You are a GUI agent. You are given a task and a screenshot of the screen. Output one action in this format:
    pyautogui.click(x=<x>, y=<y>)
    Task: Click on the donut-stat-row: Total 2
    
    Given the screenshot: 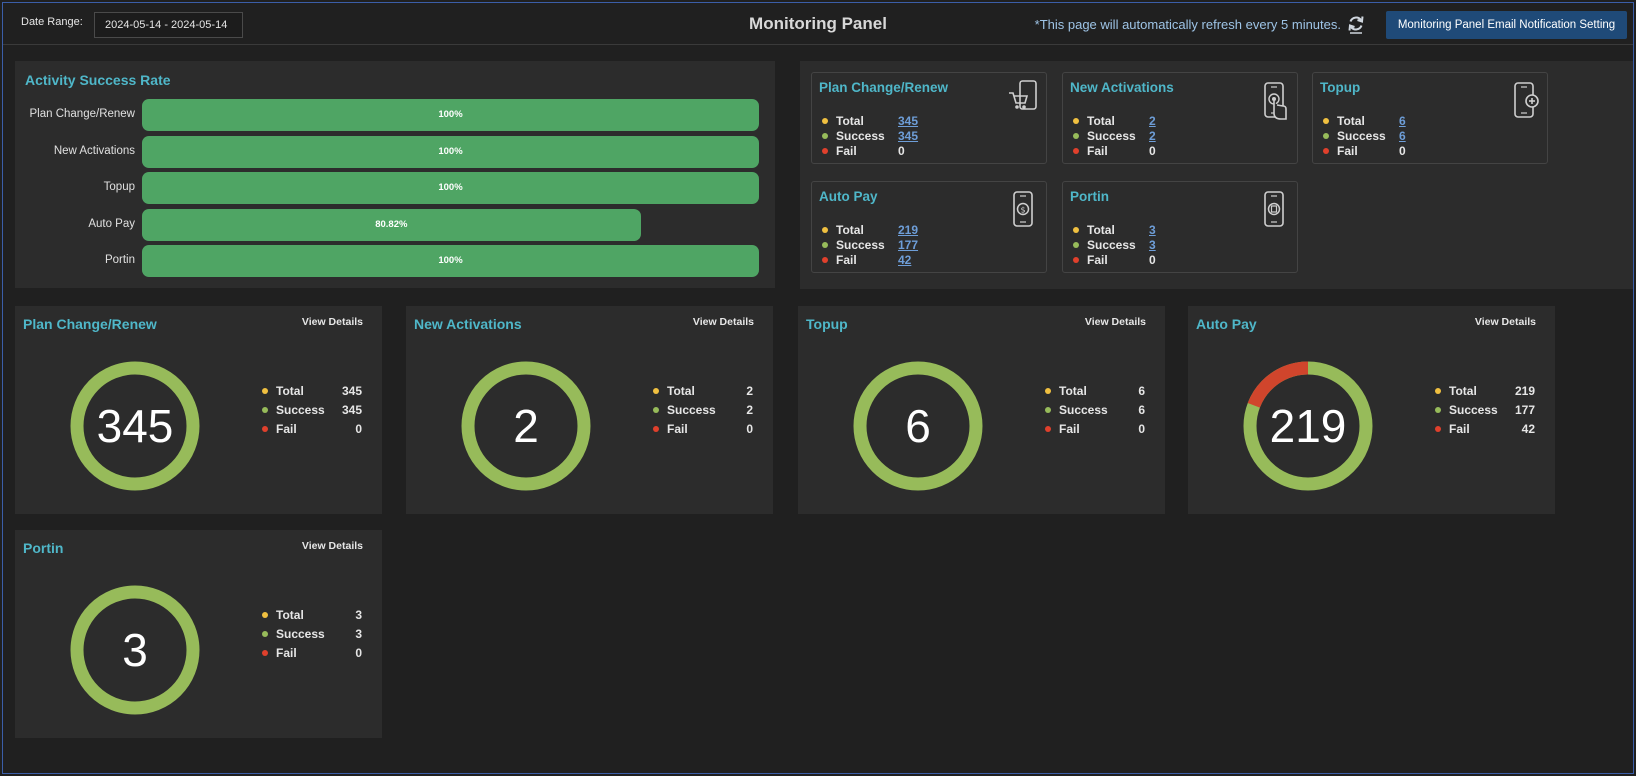 What is the action you would take?
    pyautogui.click(x=703, y=391)
    